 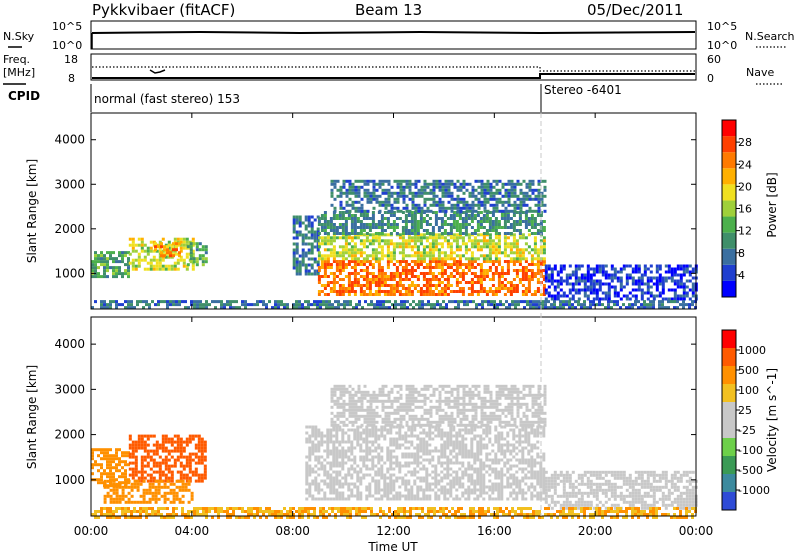 What do you see at coordinates (748, 390) in the screenshot?
I see `colorbar-tick-label: 100` at bounding box center [748, 390].